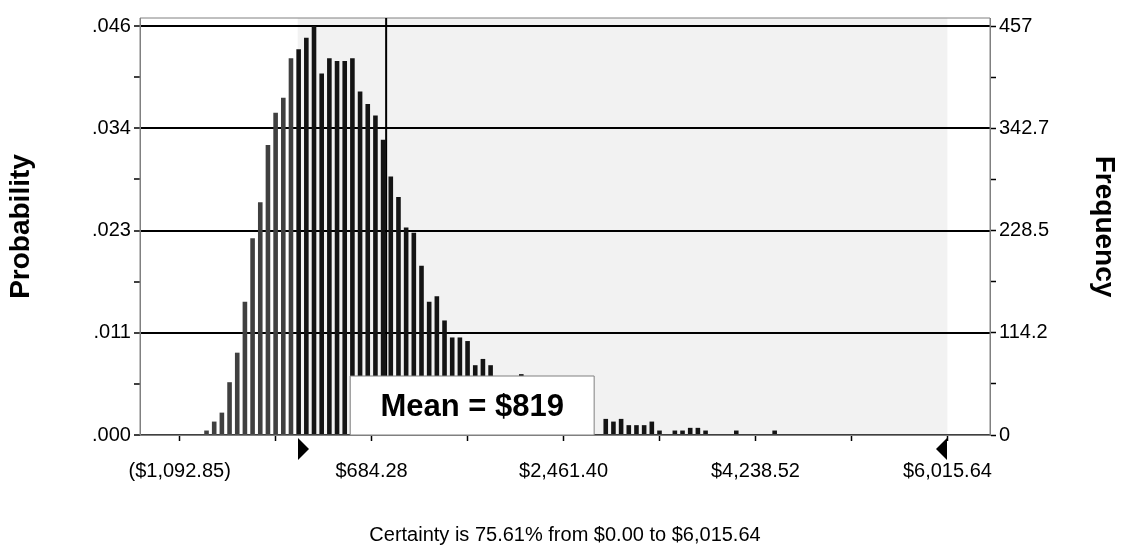 This screenshot has width=1125, height=551. I want to click on y2-tick-label: 342.7, so click(1024, 126).